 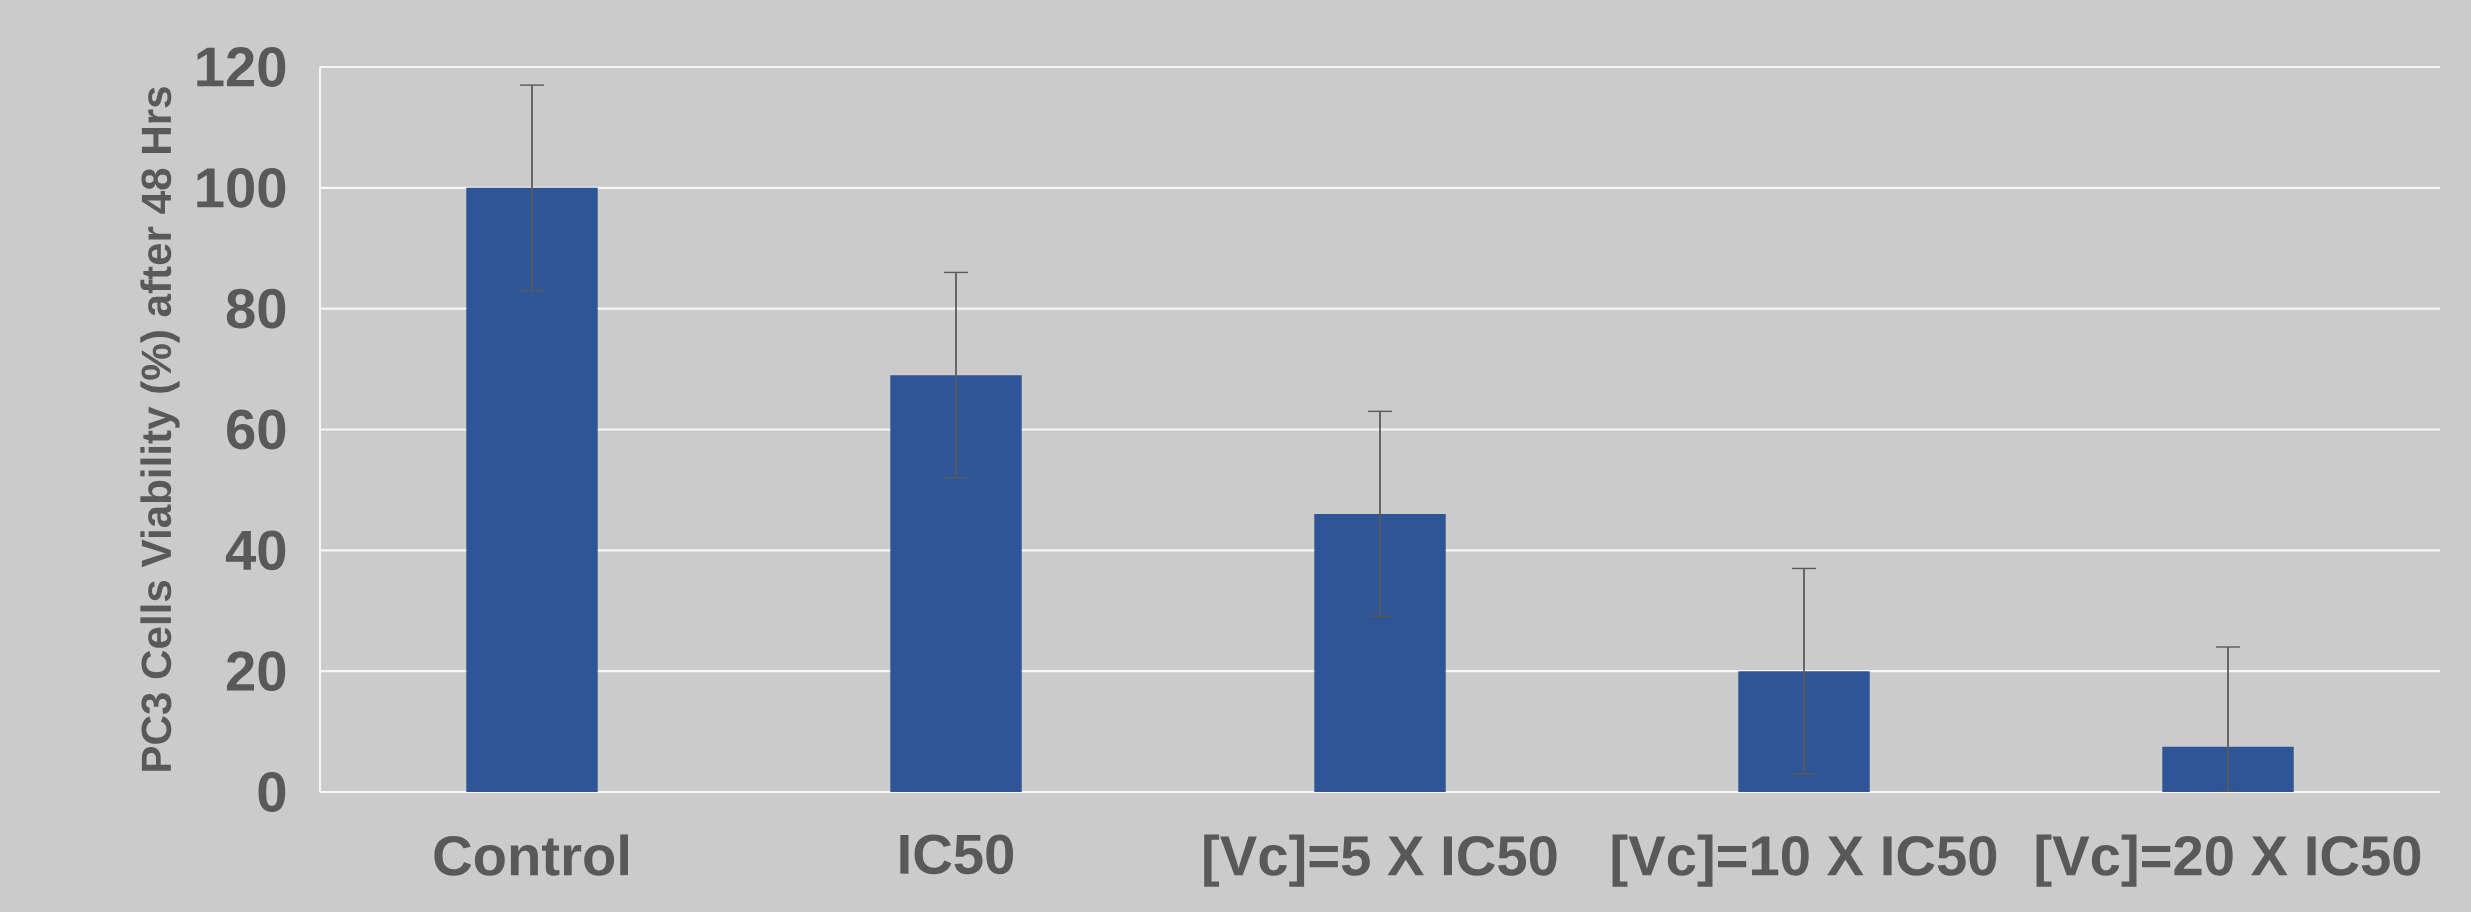 What do you see at coordinates (255, 550) in the screenshot?
I see `y-tick-label: 40` at bounding box center [255, 550].